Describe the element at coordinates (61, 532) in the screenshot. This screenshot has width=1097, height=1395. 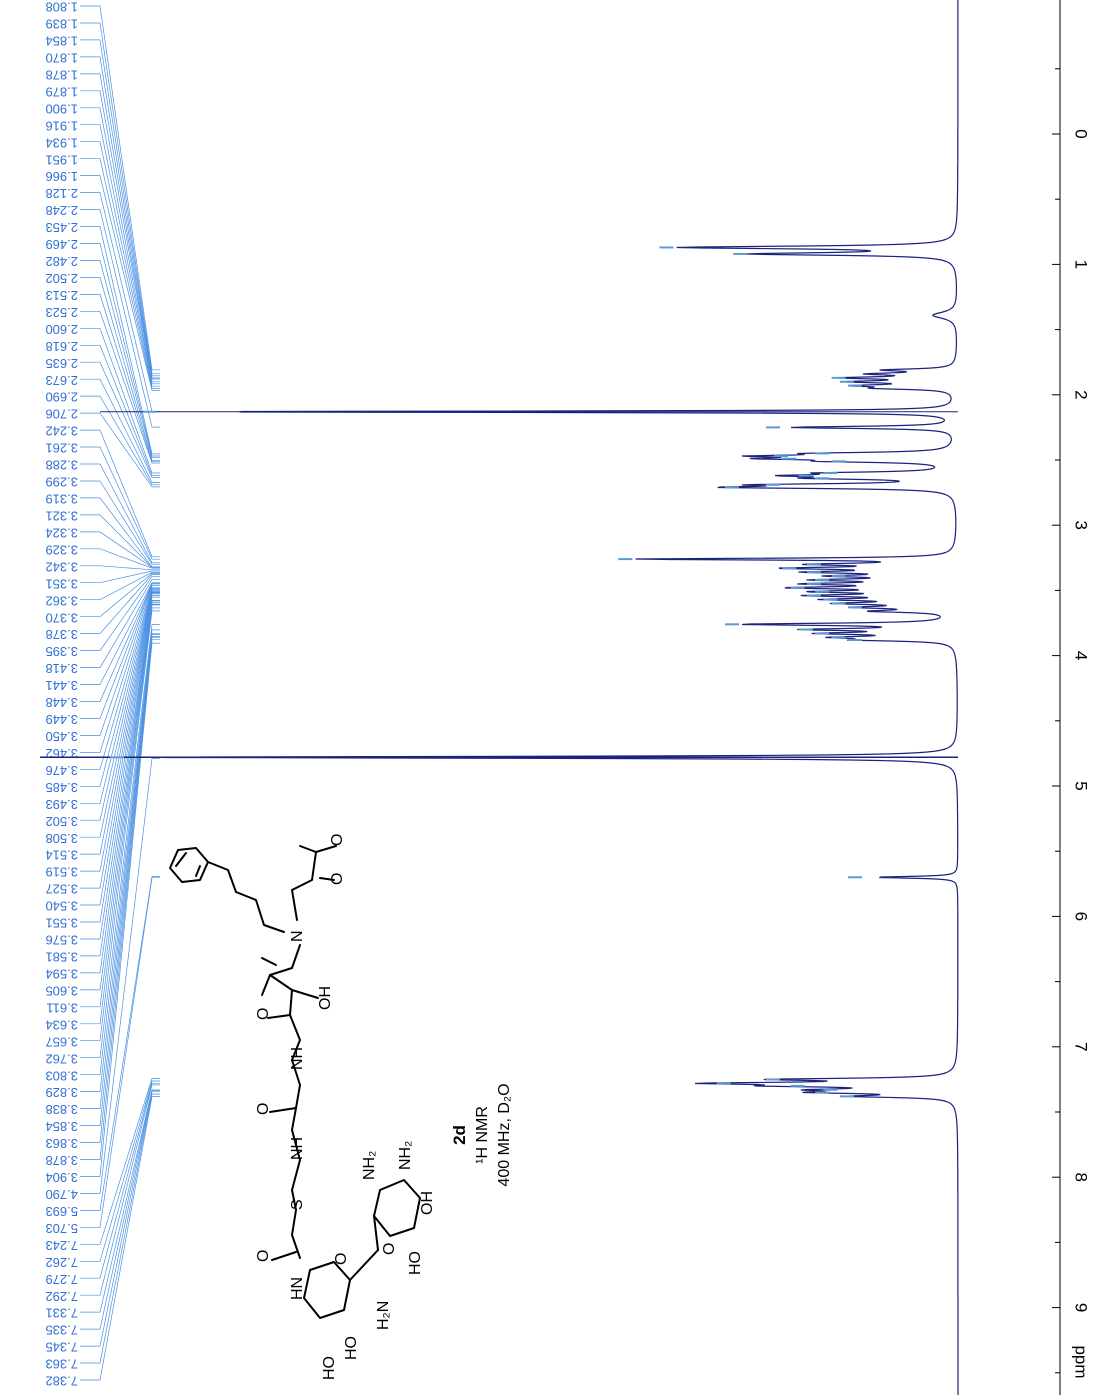
I see `peak-label: 3.324` at that location.